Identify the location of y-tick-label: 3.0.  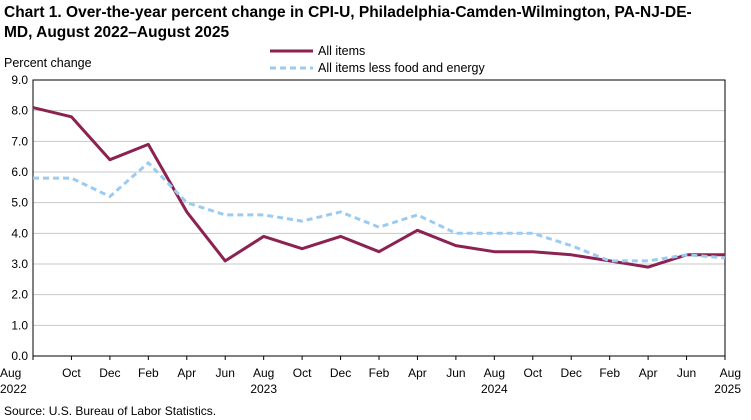
(19, 264).